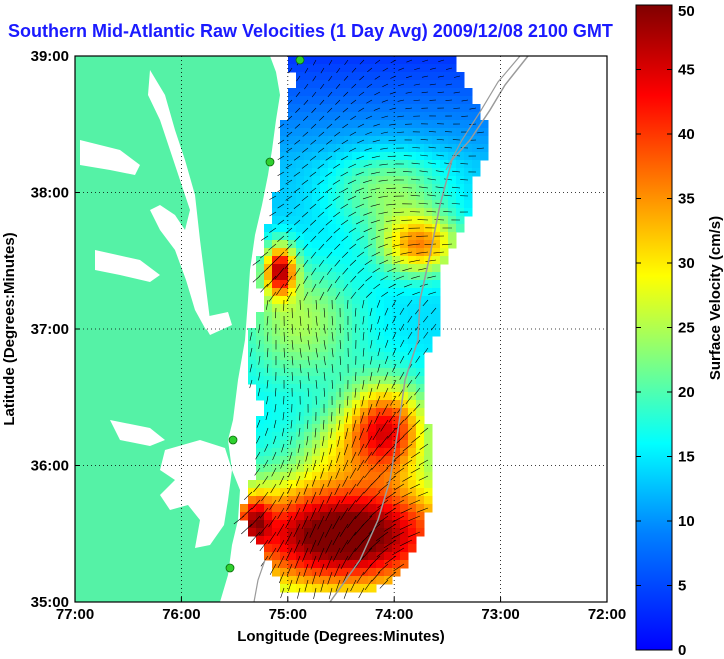 Image resolution: width=724 pixels, height=659 pixels. I want to click on x-tick-label: 74:00, so click(394, 614).